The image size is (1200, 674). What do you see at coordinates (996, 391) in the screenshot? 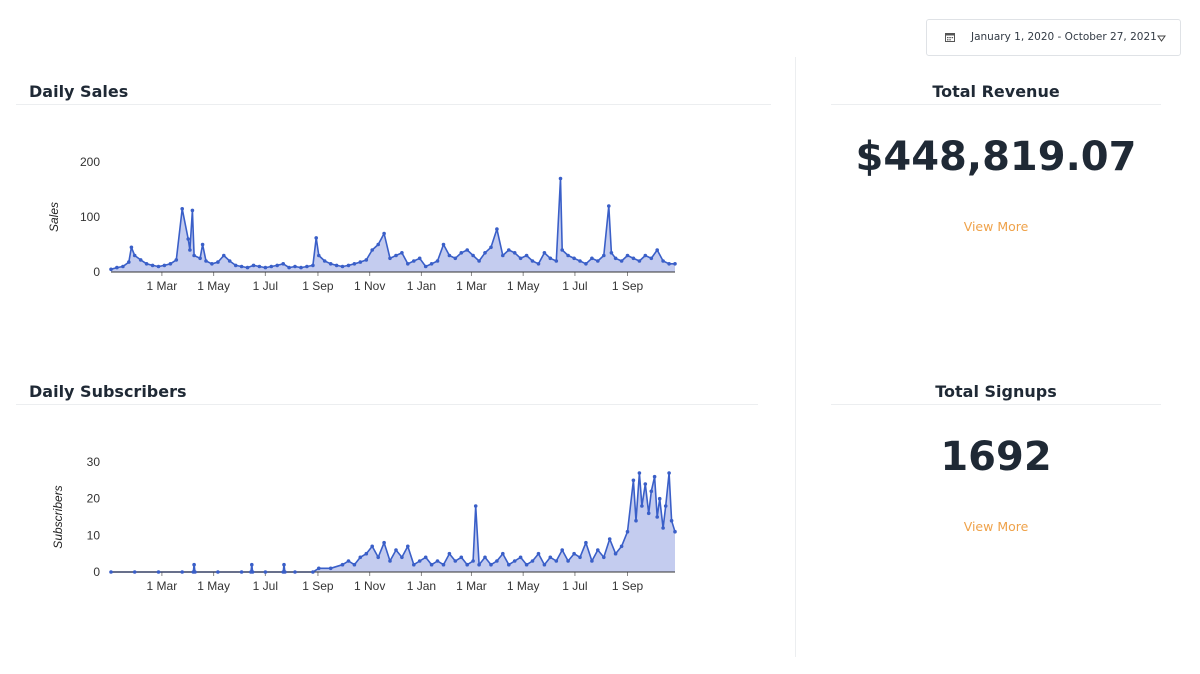
I see `total-signups-title: Total Signups` at bounding box center [996, 391].